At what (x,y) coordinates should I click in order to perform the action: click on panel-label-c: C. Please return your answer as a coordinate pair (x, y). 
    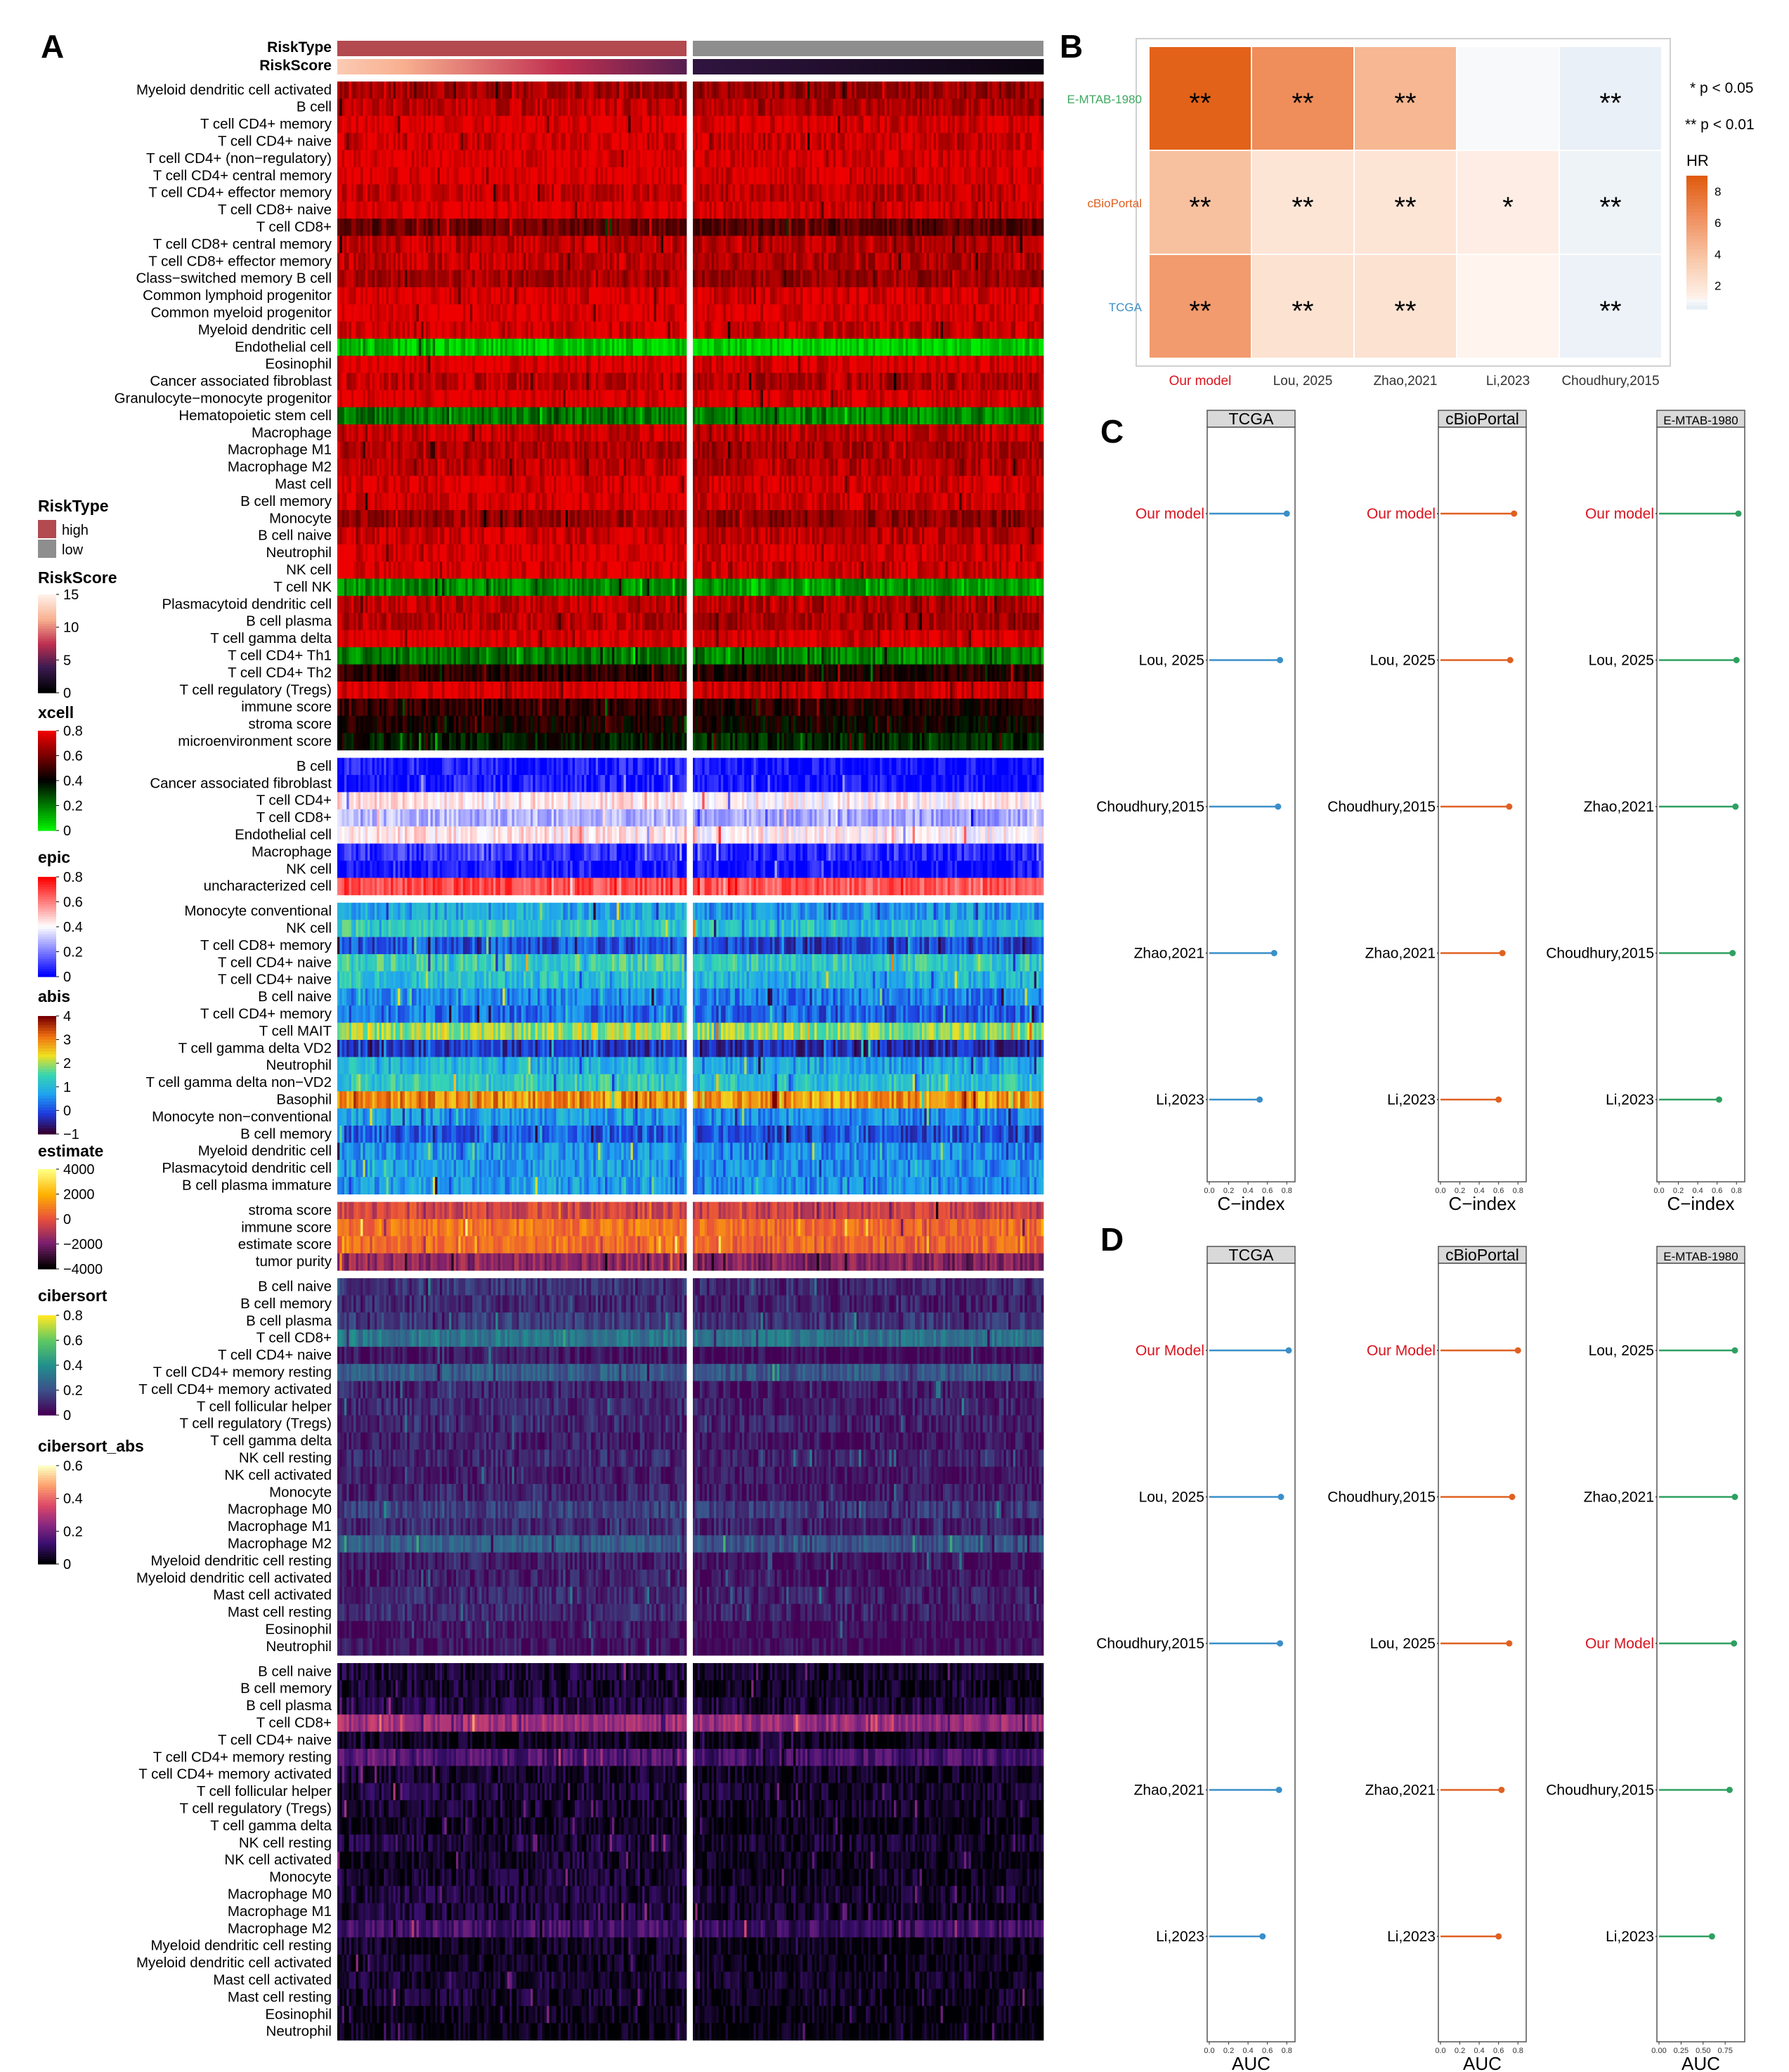
    Looking at the image, I should click on (1112, 432).